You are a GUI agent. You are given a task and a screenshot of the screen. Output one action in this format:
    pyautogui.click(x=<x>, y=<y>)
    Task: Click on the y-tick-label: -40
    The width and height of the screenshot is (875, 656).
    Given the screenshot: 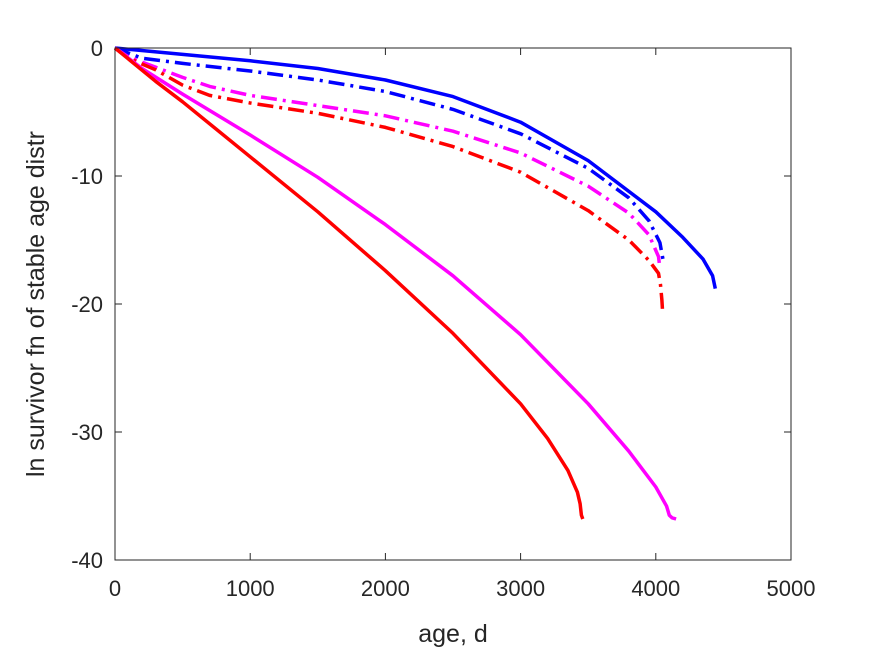 What is the action you would take?
    pyautogui.click(x=87, y=560)
    